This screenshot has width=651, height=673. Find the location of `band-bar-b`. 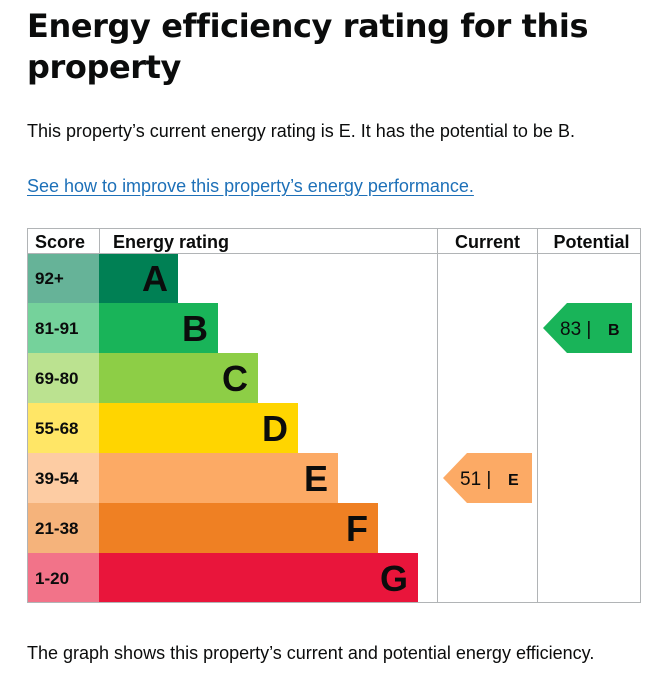

band-bar-b is located at coordinates (158, 328).